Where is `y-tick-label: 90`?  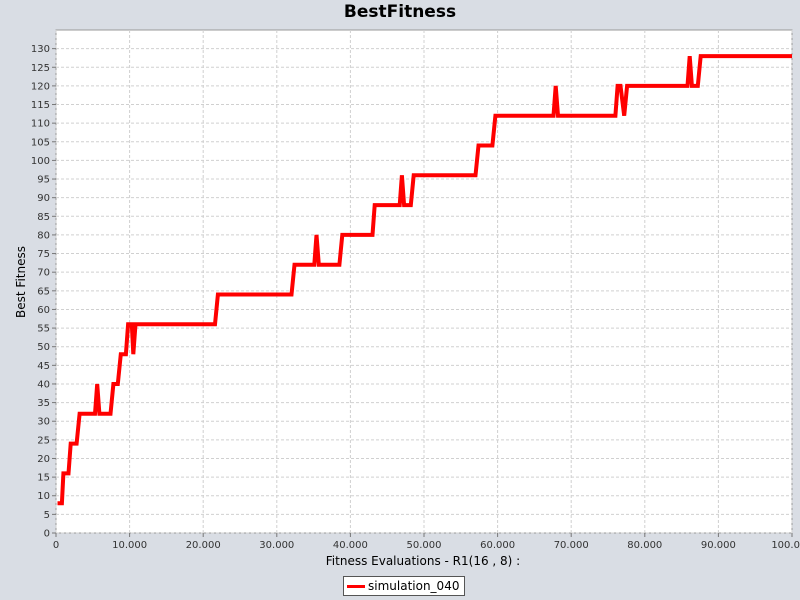 y-tick-label: 90 is located at coordinates (43, 198).